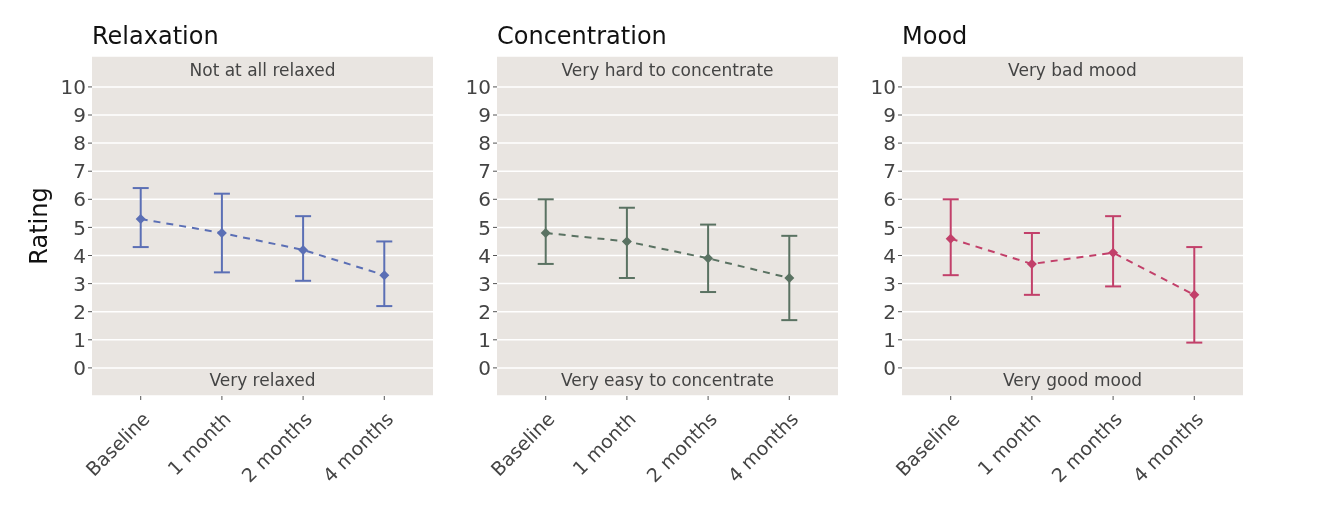 The width and height of the screenshot is (1336, 506). Describe the element at coordinates (1072, 380) in the screenshot. I see `annotation: Very good mood` at that location.